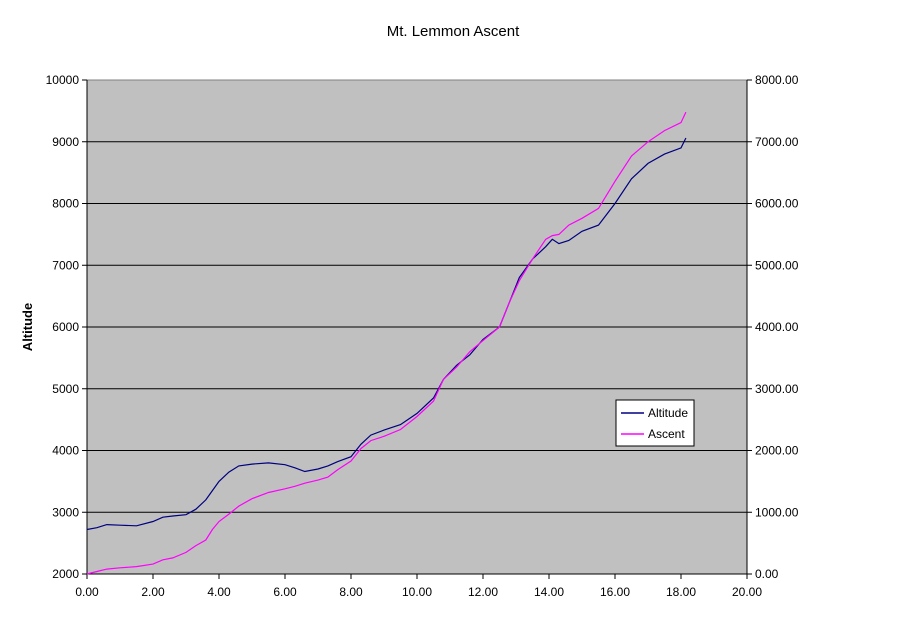 This screenshot has width=907, height=626. I want to click on y2-tick-label: 0.00, so click(767, 574).